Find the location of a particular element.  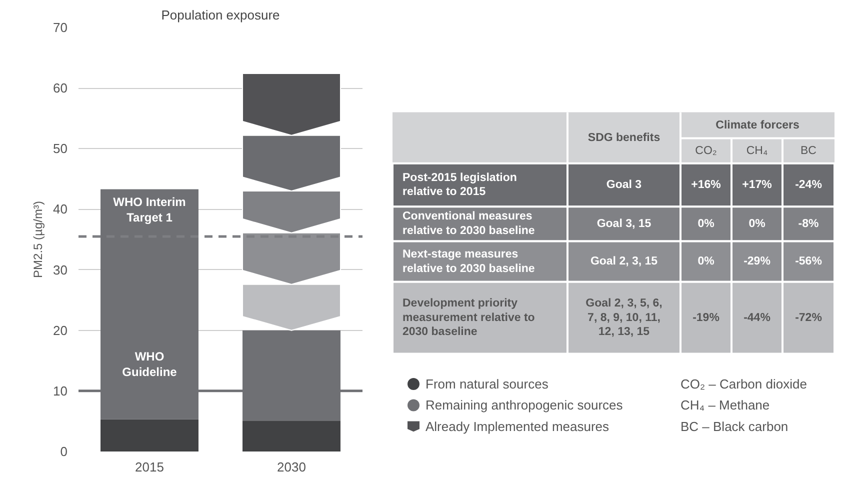

text: Goal 2, 3, 5, 6, 7, 8, 9, 10, 11, 12, 13, 15 is located at coordinates (624, 317).